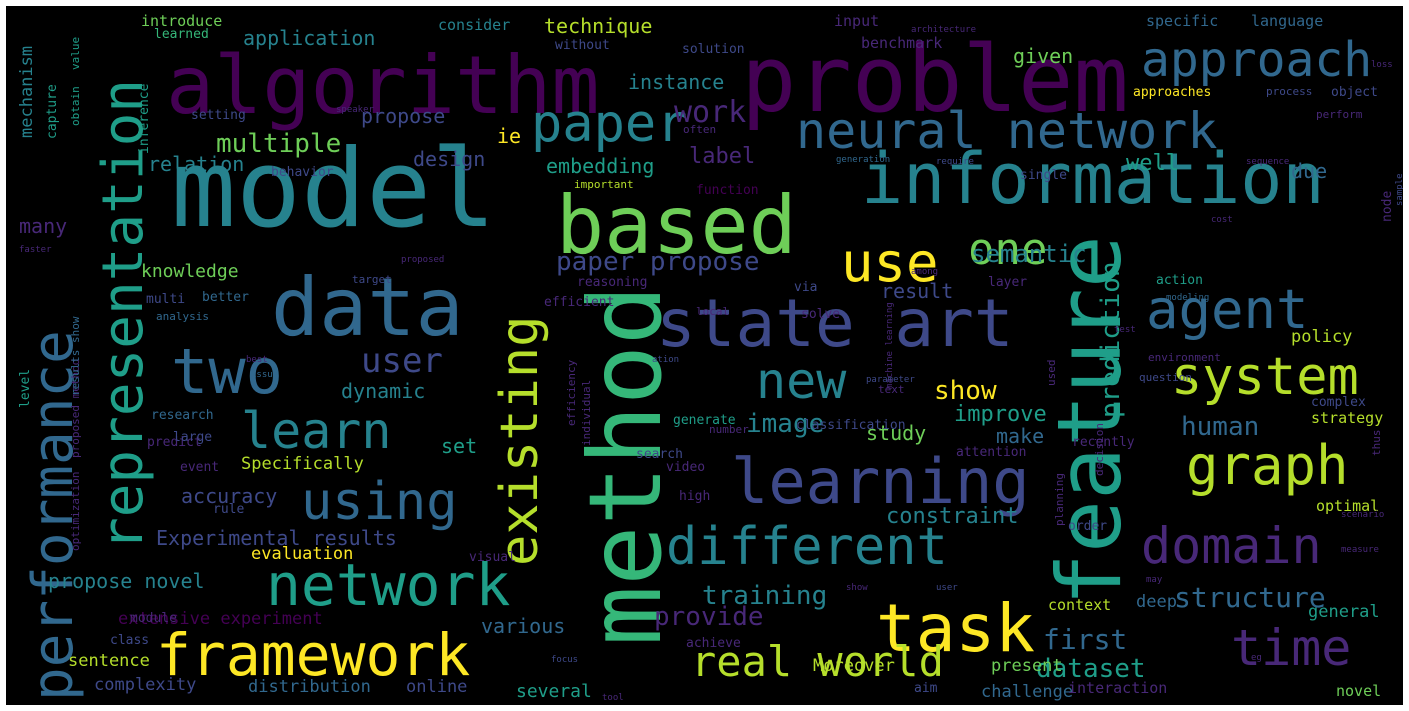 The width and height of the screenshot is (1409, 711). What do you see at coordinates (257, 360) in the screenshot?
I see `word: best` at bounding box center [257, 360].